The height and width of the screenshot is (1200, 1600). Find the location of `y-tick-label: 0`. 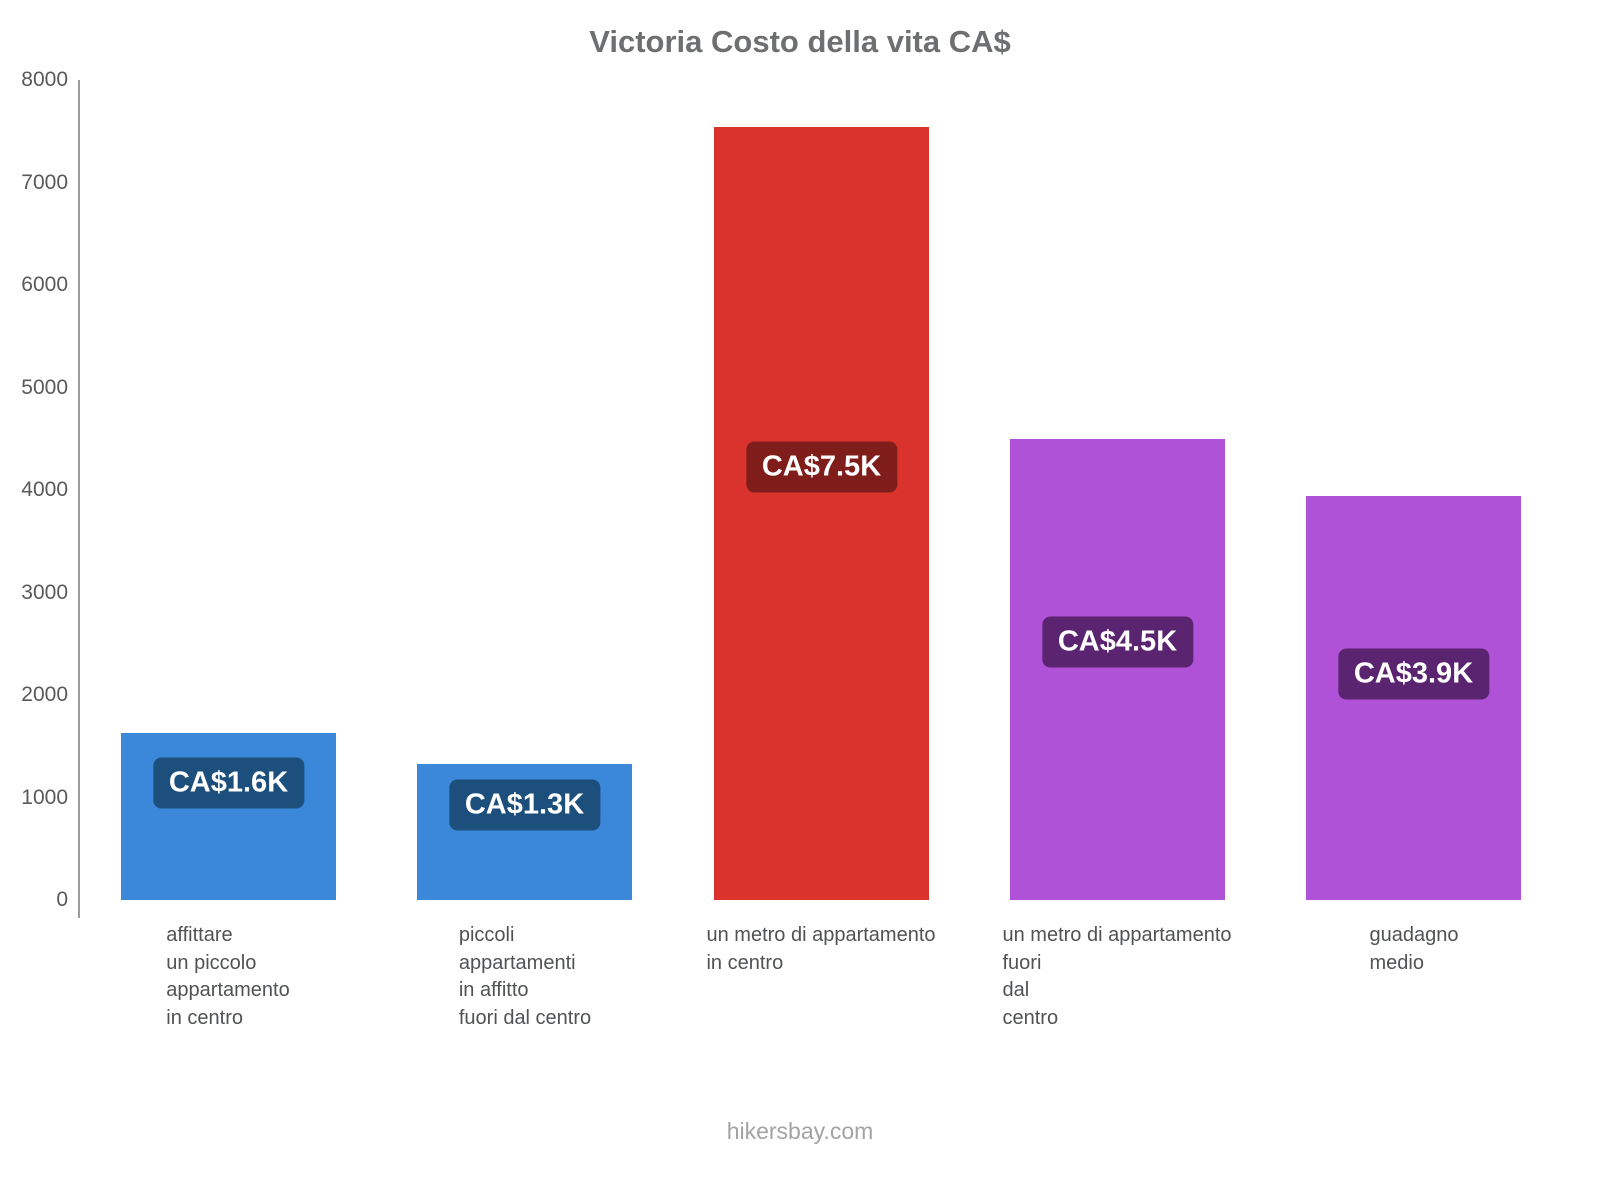

y-tick-label: 0 is located at coordinates (62, 899).